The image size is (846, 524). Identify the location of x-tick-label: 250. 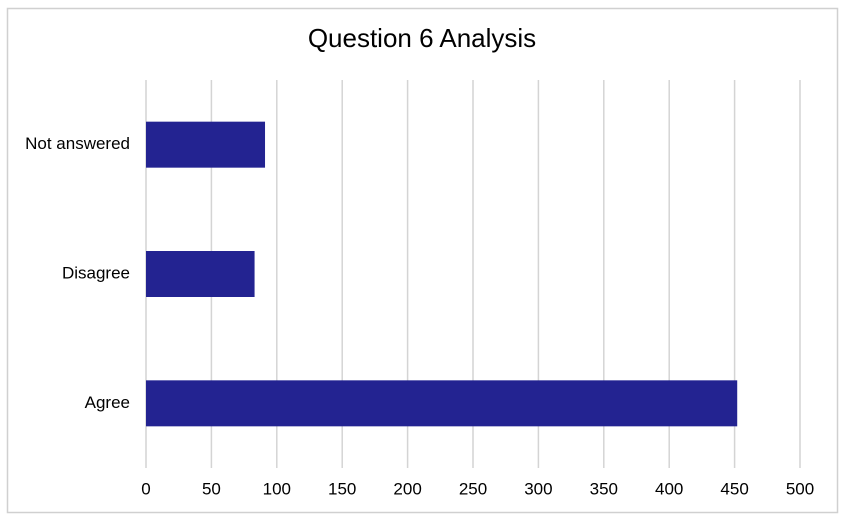
(473, 488).